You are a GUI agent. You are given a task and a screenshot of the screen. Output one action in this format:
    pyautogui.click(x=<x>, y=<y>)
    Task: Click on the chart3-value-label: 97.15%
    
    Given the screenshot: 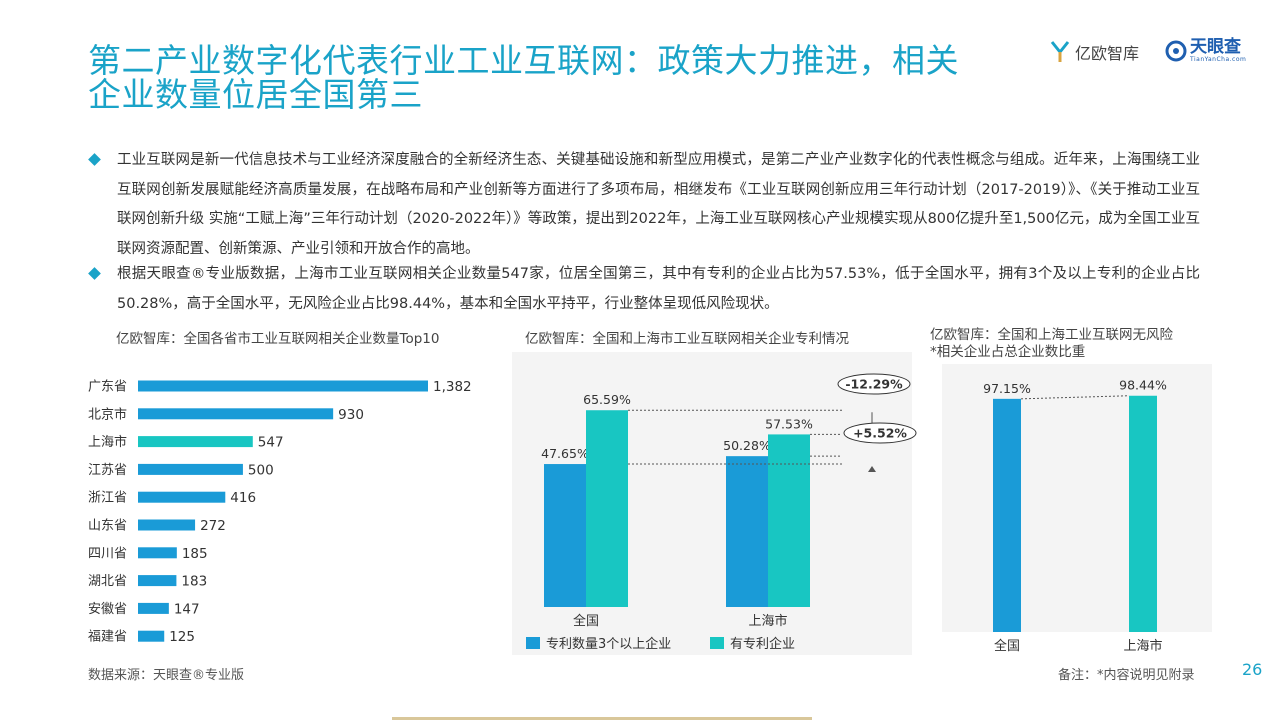 What is the action you would take?
    pyautogui.click(x=1007, y=388)
    